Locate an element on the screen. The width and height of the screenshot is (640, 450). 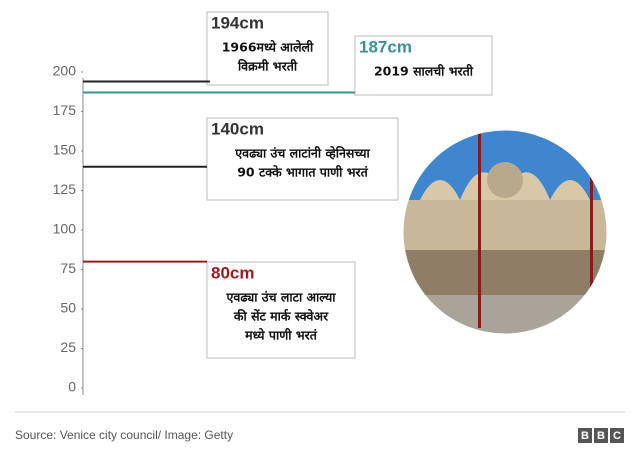
annotation: मध्ये पाणी भरतं is located at coordinates (281, 335).